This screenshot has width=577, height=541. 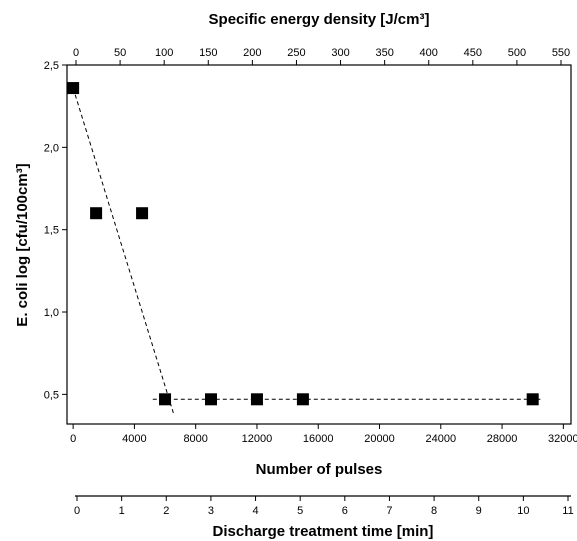 I want to click on y-axis: 0,5 1,0 1,5 2,0 2,5, so click(x=55, y=230).